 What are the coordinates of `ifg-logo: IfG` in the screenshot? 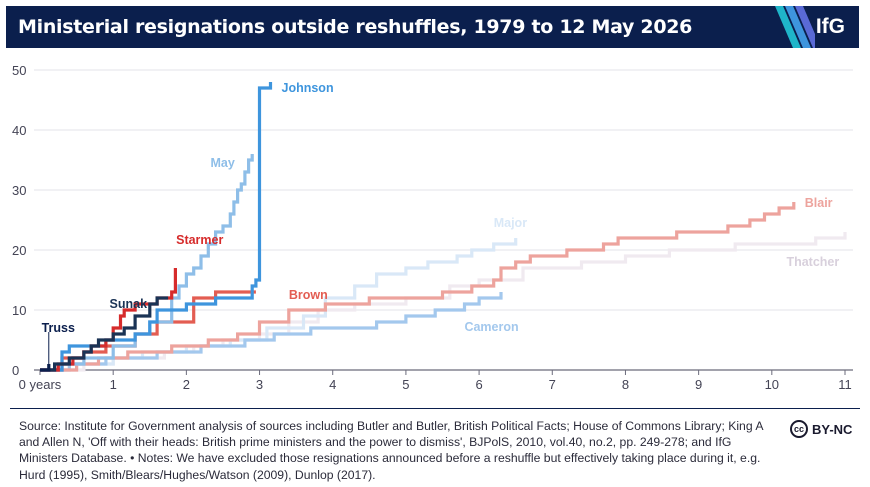 It's located at (830, 26).